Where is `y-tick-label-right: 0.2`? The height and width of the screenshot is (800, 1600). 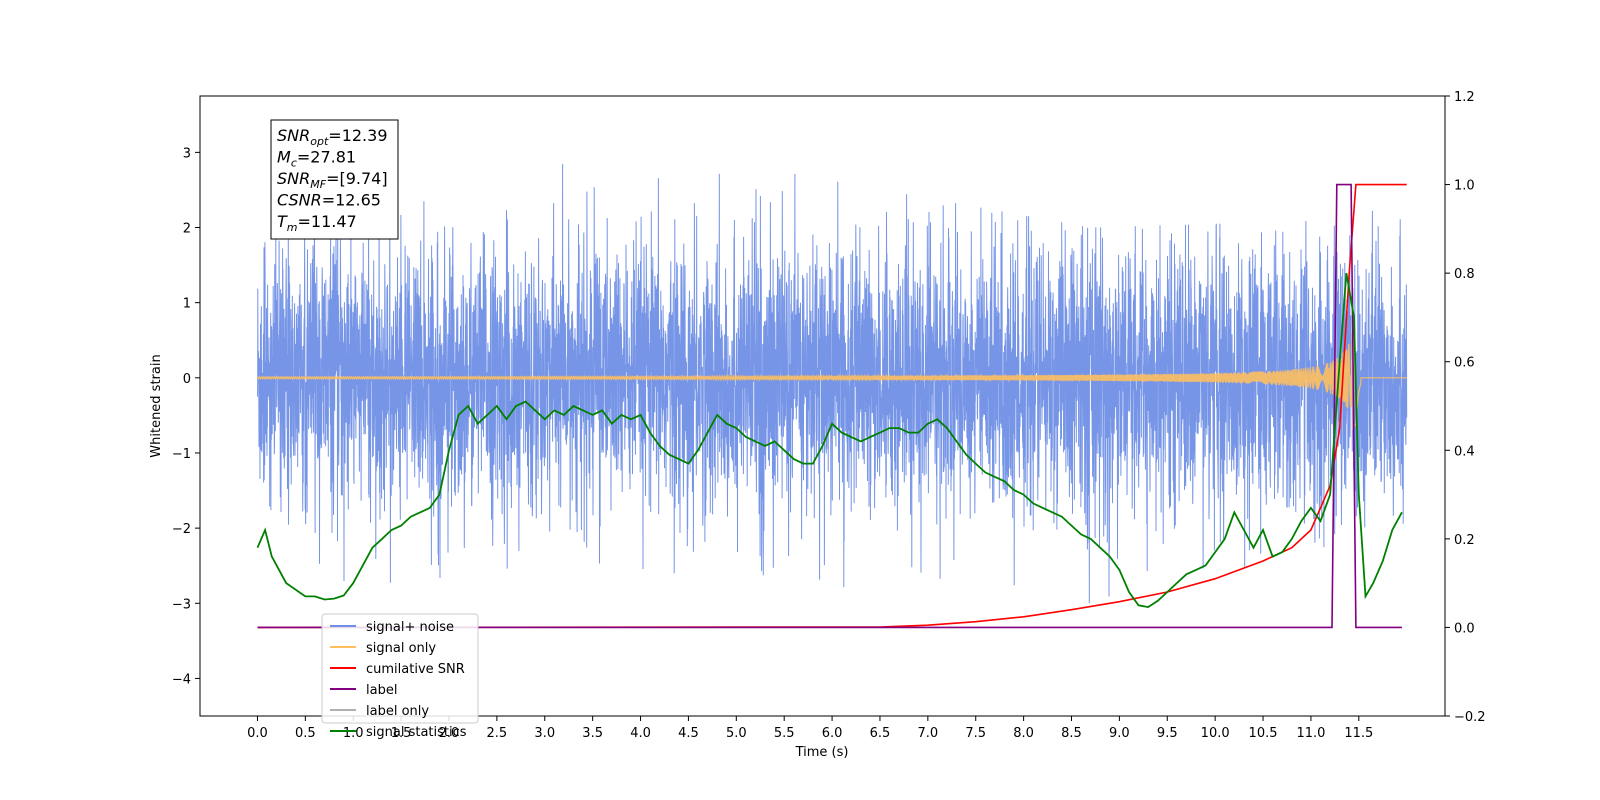
y-tick-label-right: 0.2 is located at coordinates (1464, 540).